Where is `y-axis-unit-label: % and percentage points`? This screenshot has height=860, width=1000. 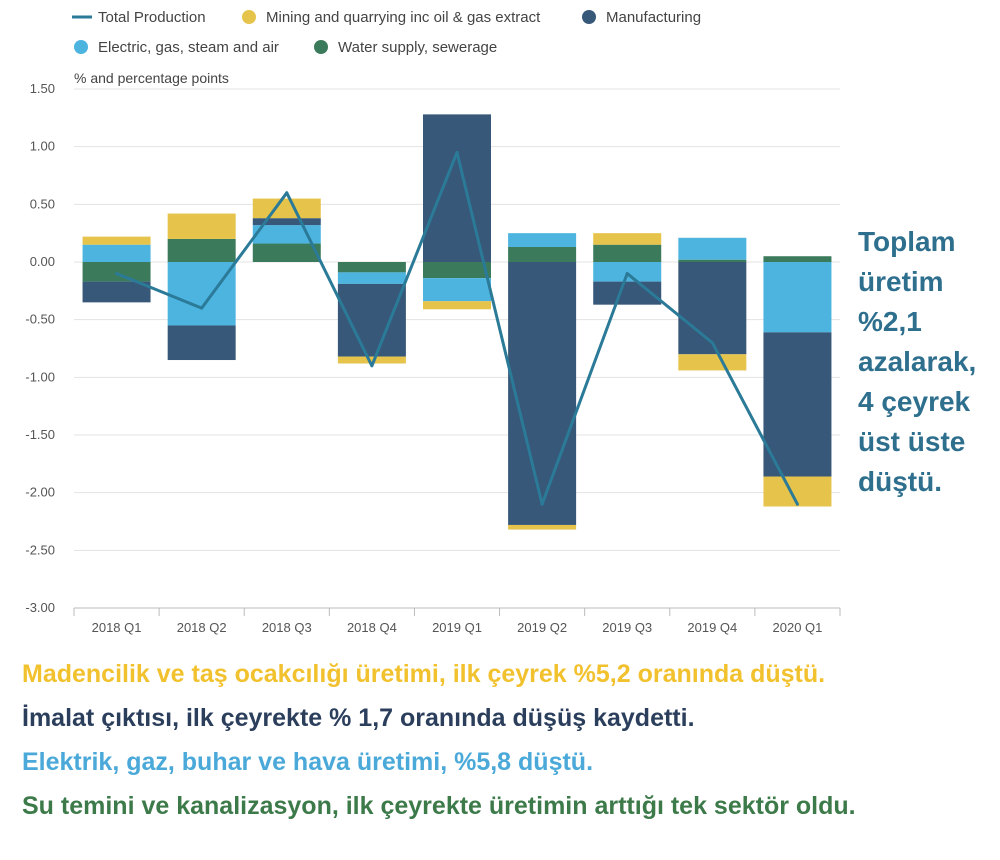
y-axis-unit-label: % and percentage points is located at coordinates (151, 78).